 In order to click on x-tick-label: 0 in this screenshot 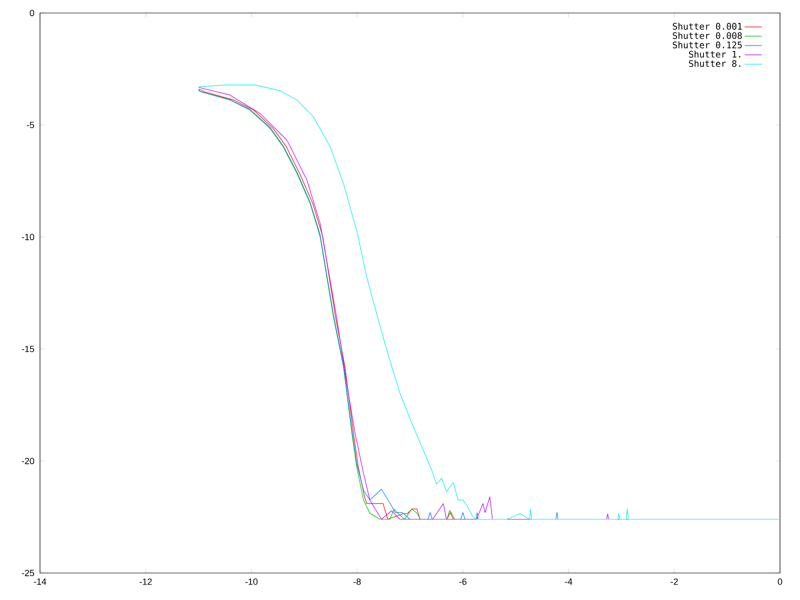, I will do `click(780, 581)`.